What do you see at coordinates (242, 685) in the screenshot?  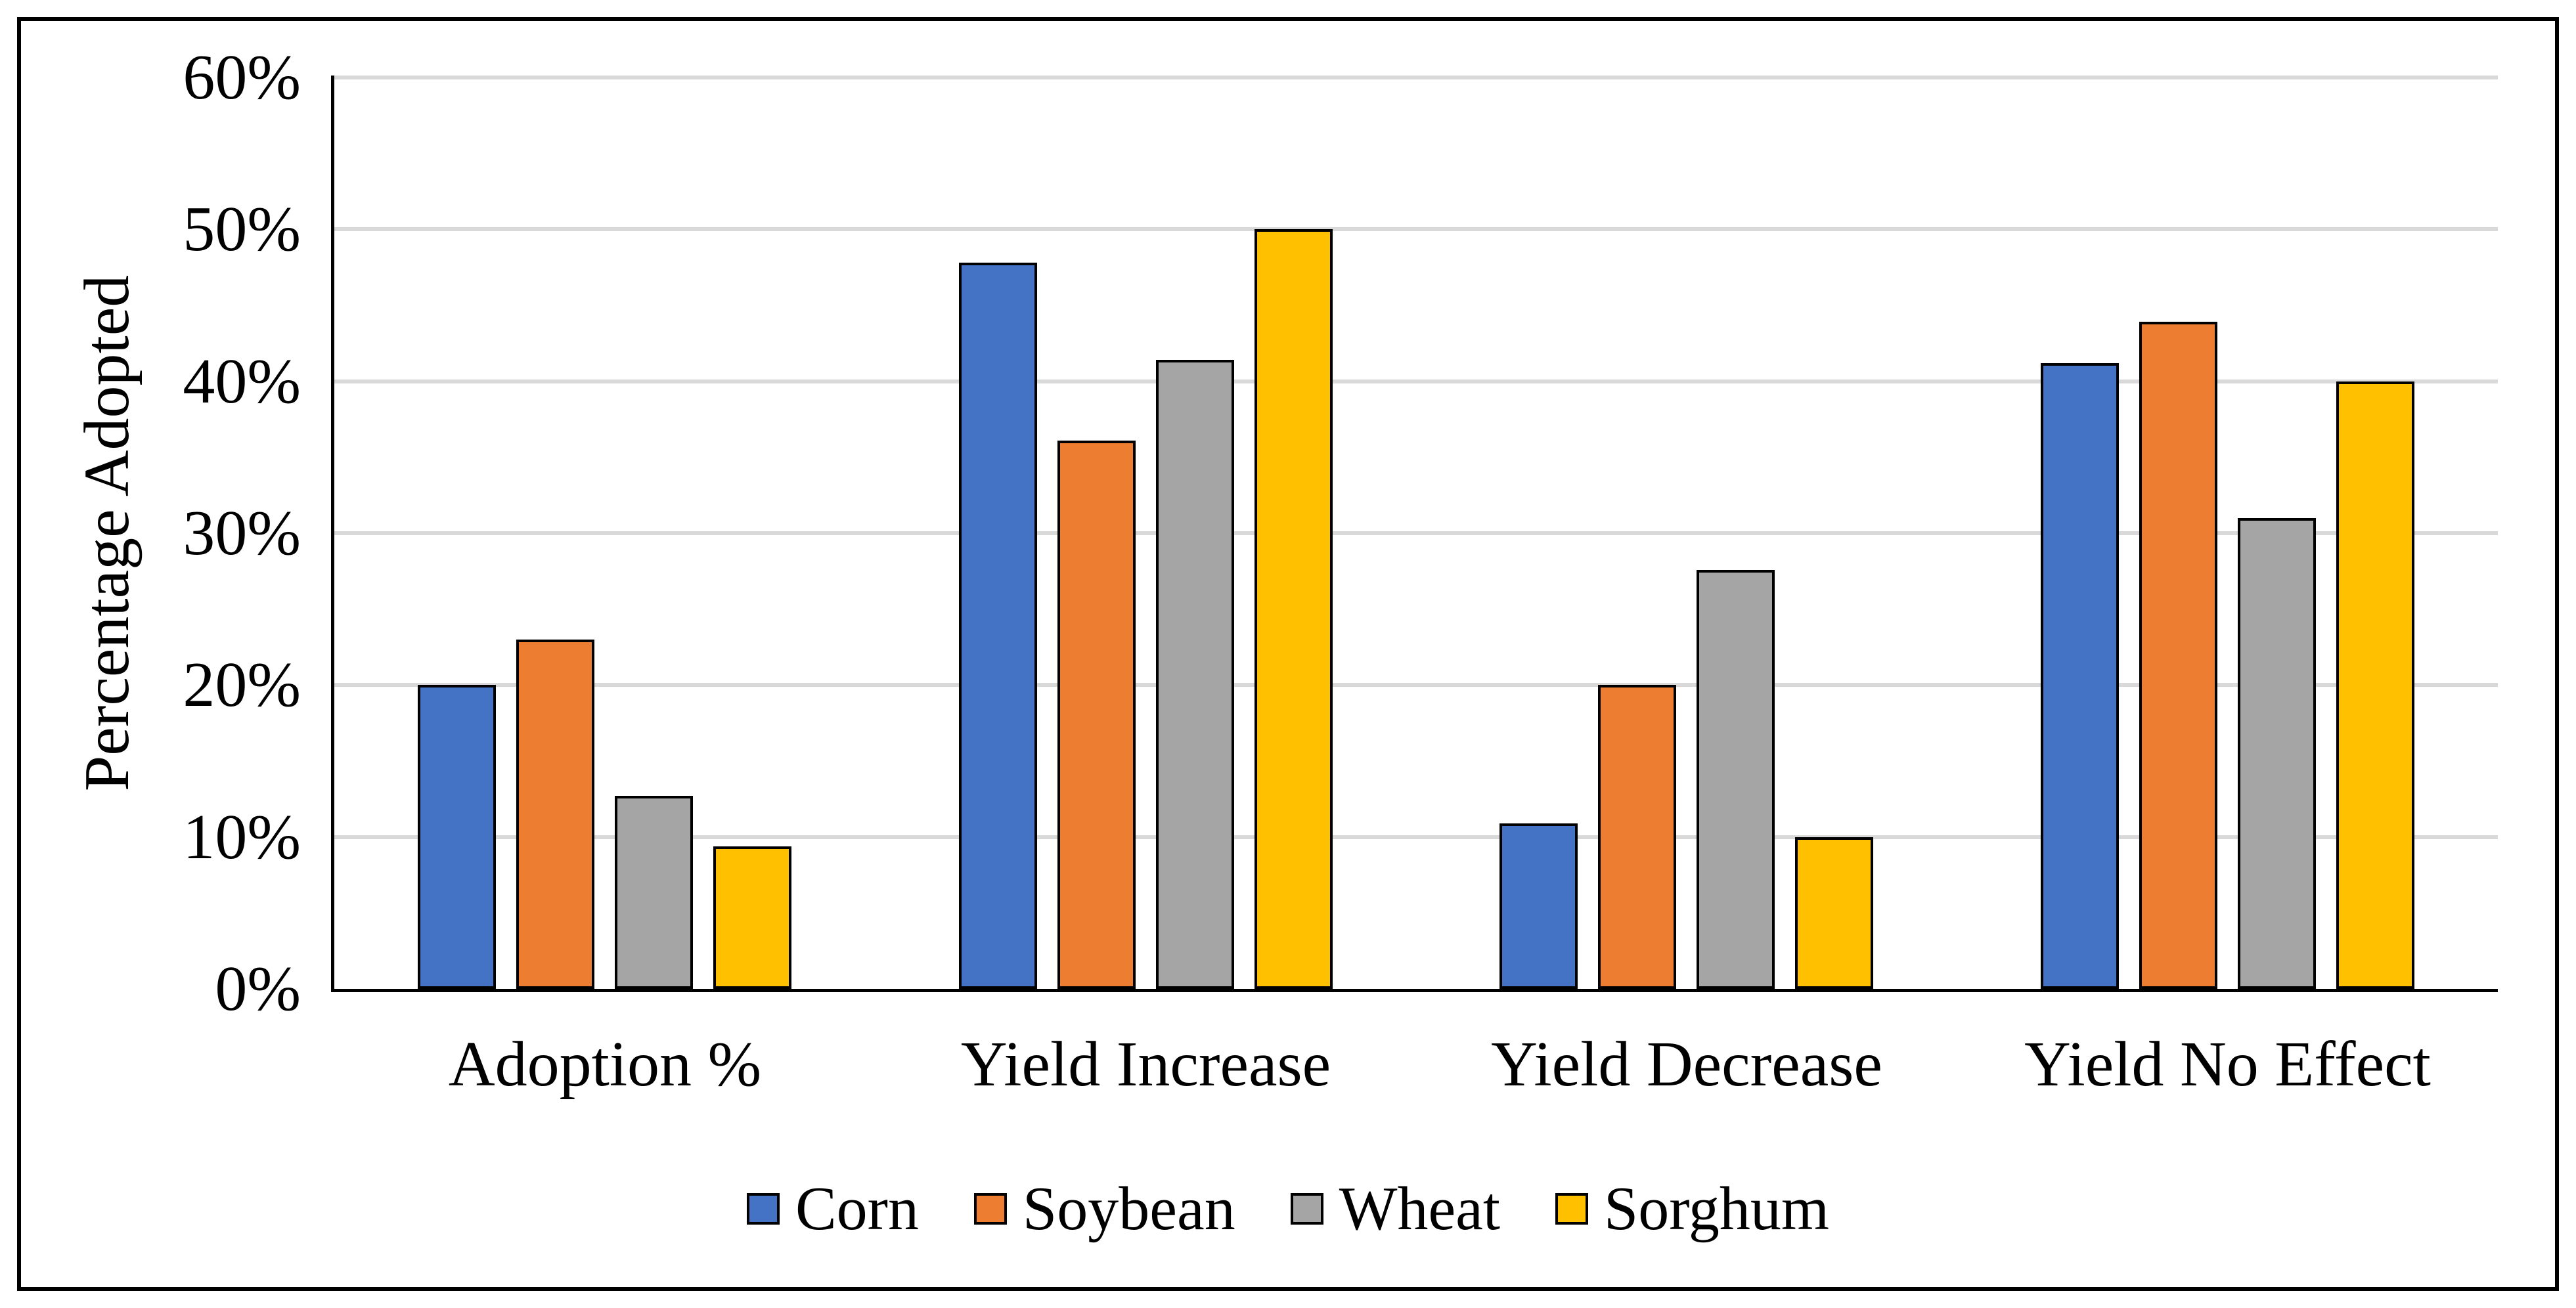 I see `y-tick-label-20: 20%` at bounding box center [242, 685].